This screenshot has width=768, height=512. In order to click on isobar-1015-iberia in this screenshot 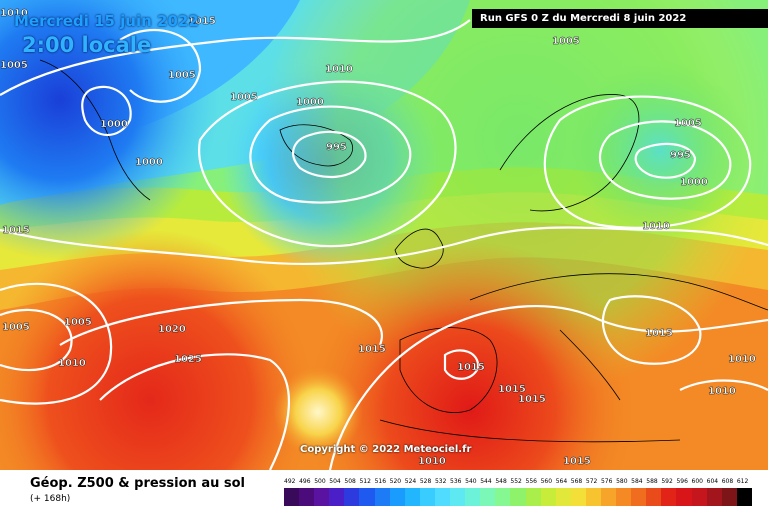, I will do `click(461, 364)`.